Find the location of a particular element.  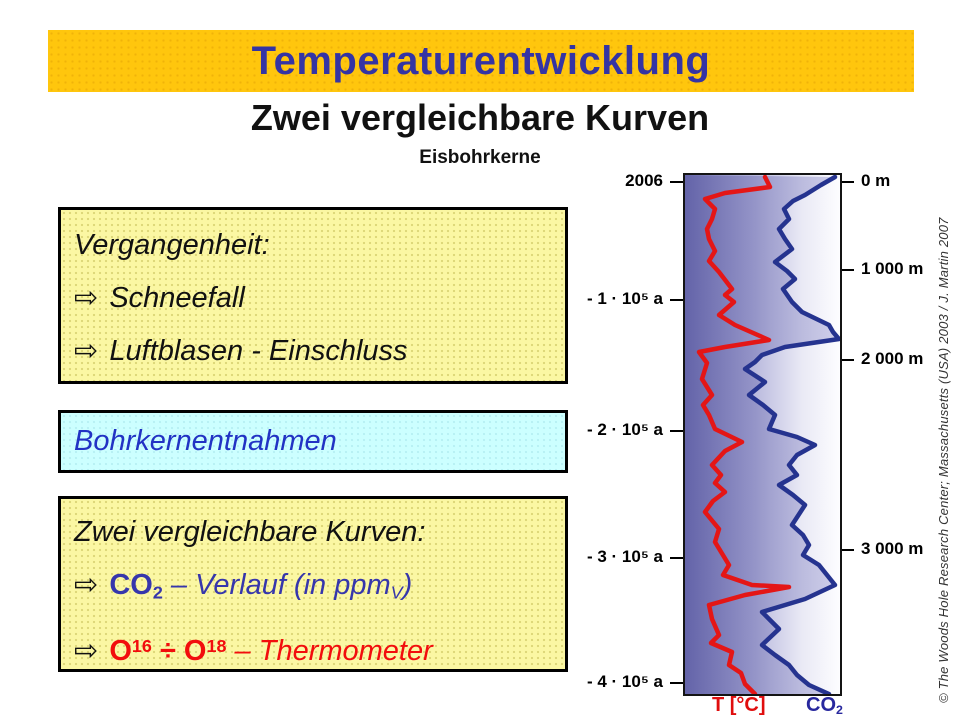

right-axis-tick-label: 0 m is located at coordinates (876, 180).